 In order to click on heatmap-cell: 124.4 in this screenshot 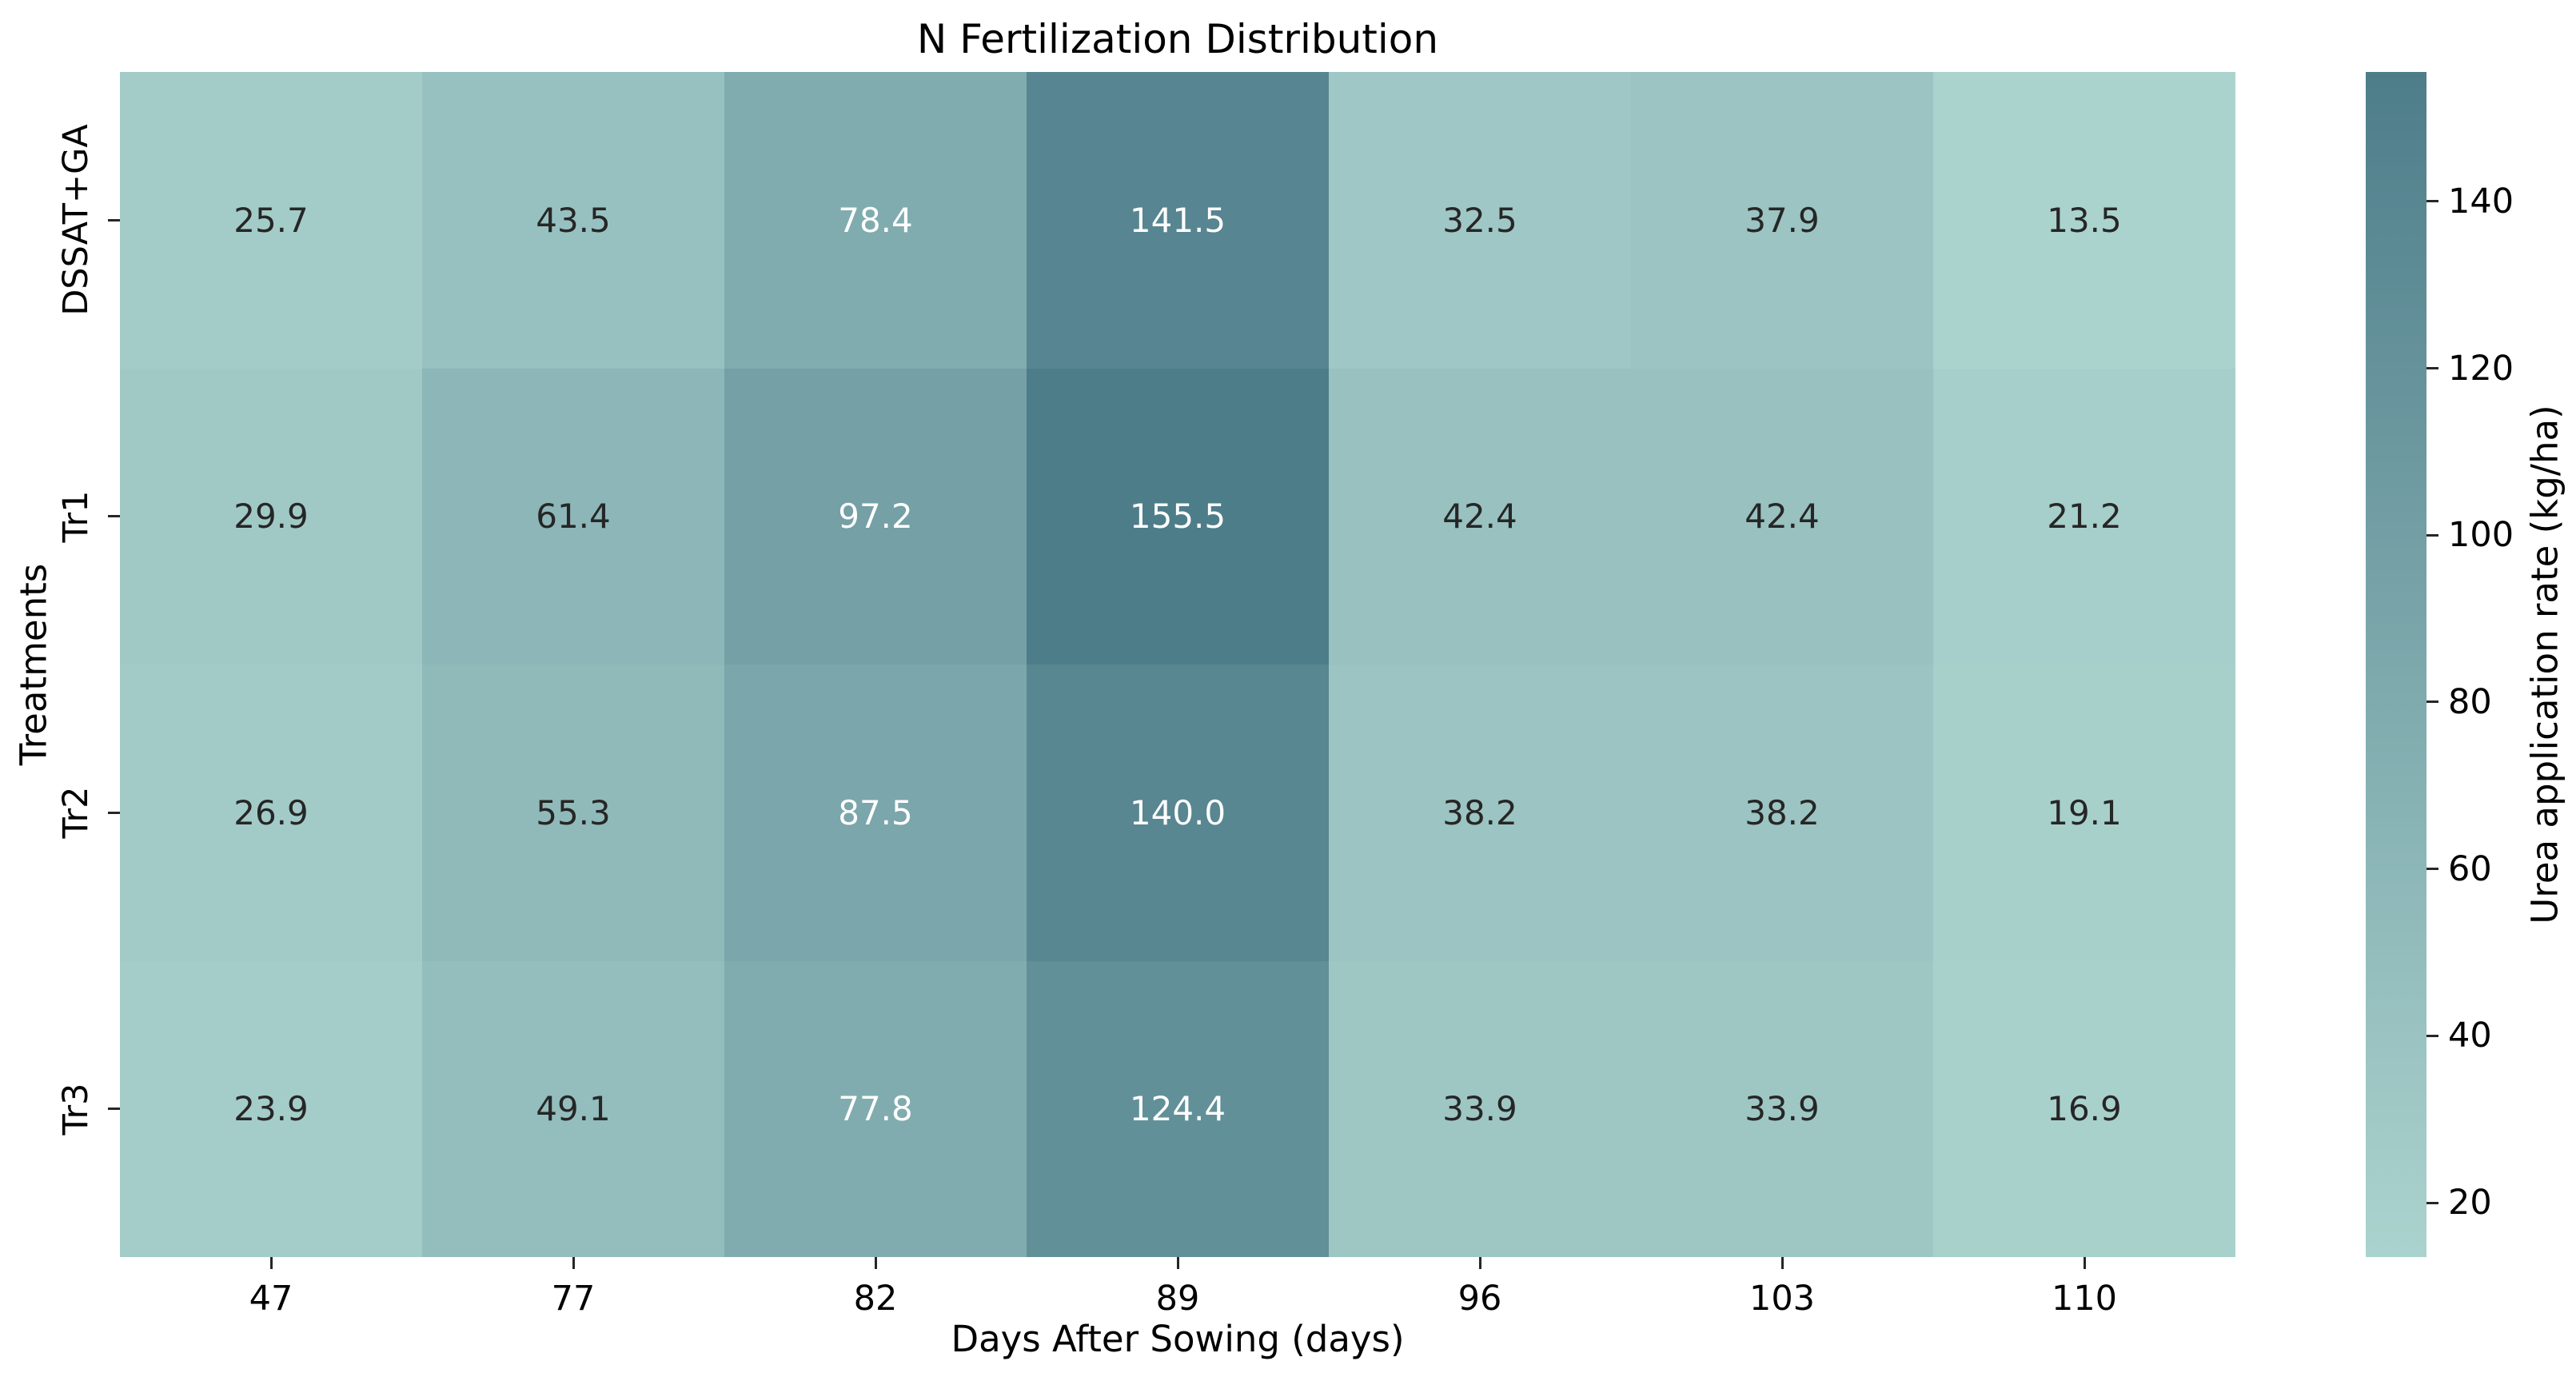, I will do `click(1178, 1108)`.